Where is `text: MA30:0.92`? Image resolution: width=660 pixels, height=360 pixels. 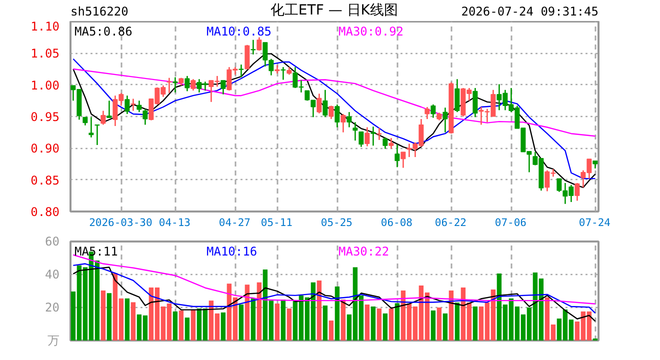
text: MA30:0.92 is located at coordinates (371, 31).